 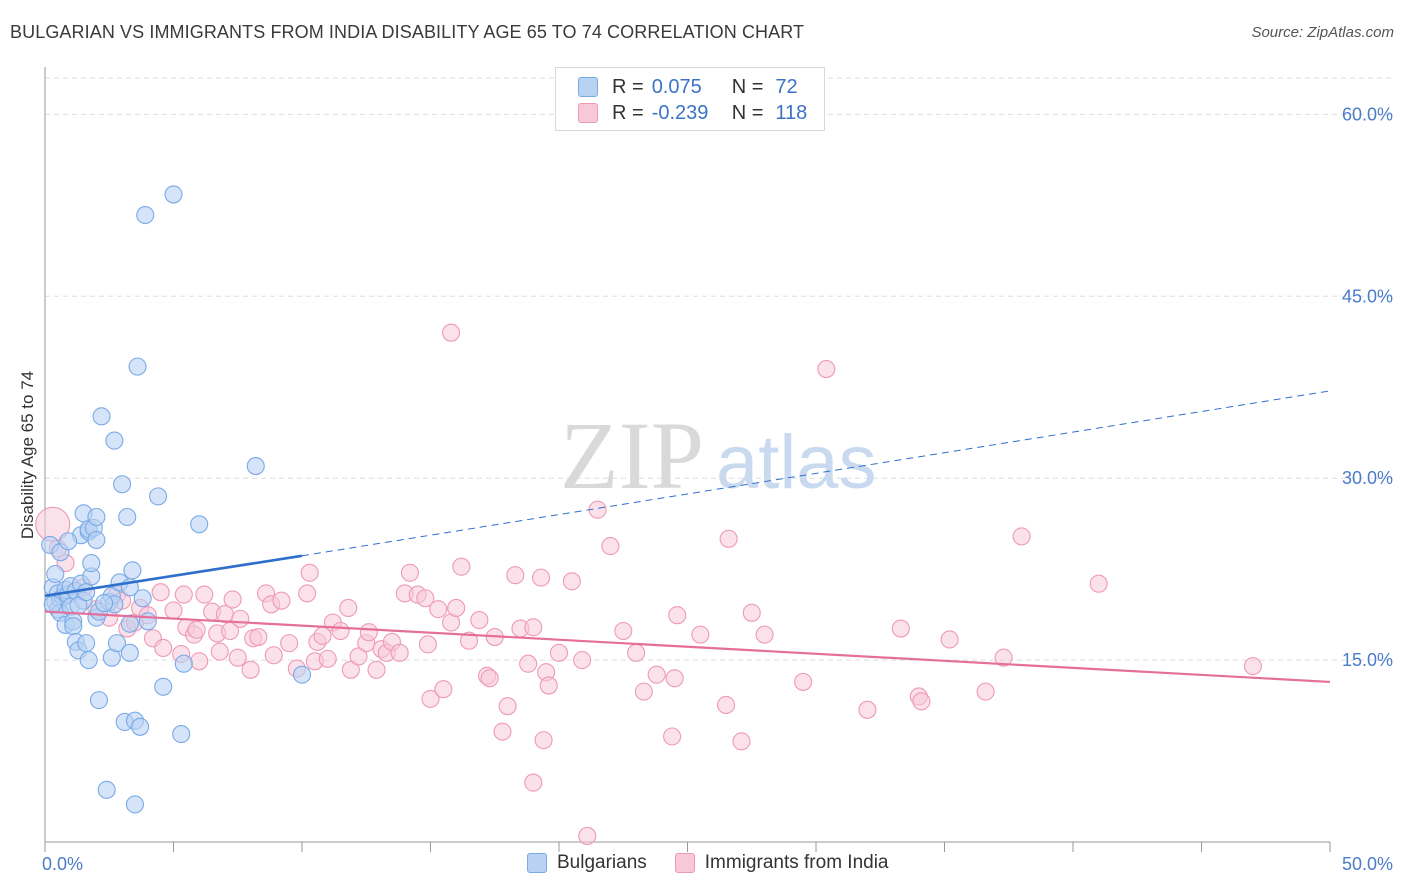 What do you see at coordinates (27, 455) in the screenshot?
I see `y-axis-label: Disability Age 65 to 74` at bounding box center [27, 455].